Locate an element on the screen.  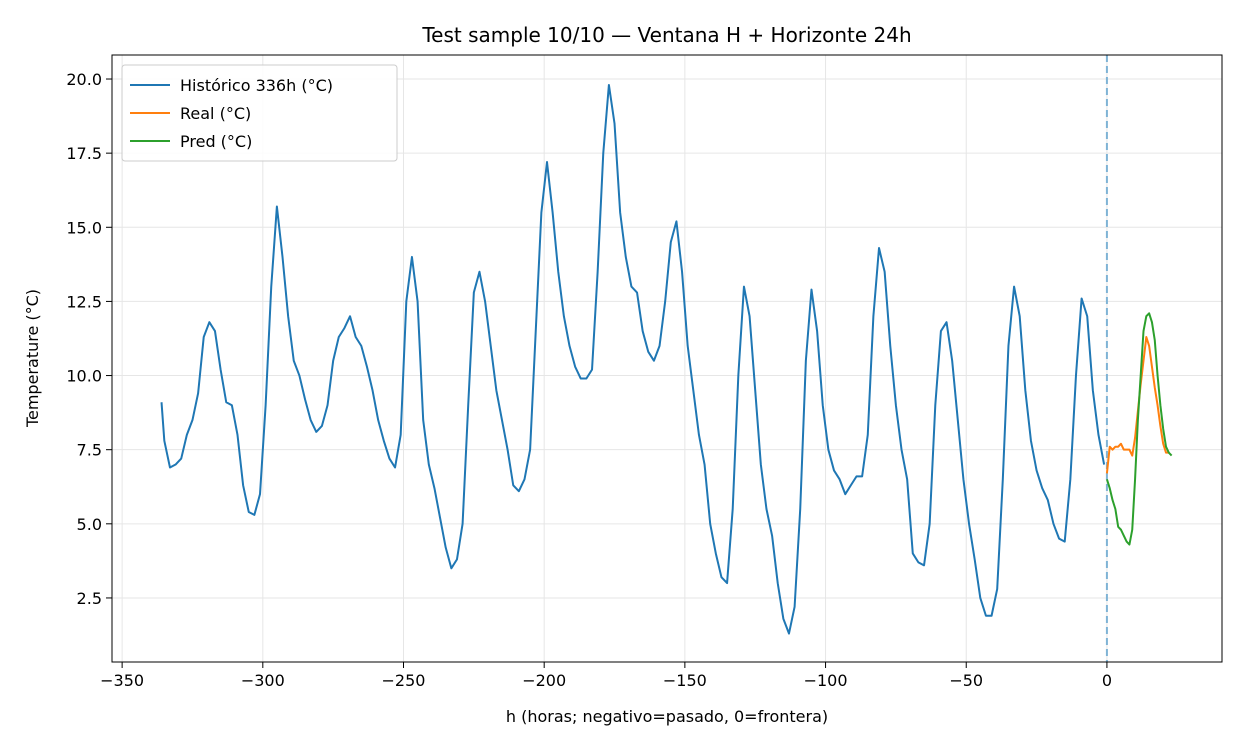
x-tick-label: −300 is located at coordinates (263, 680).